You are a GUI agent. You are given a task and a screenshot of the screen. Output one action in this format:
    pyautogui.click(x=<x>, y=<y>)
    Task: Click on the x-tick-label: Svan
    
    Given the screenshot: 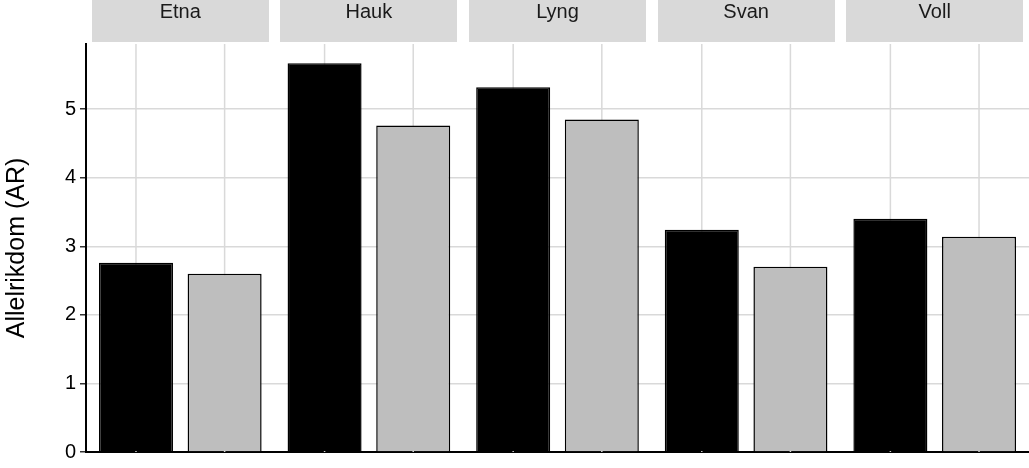 What is the action you would take?
    pyautogui.click(x=746, y=11)
    